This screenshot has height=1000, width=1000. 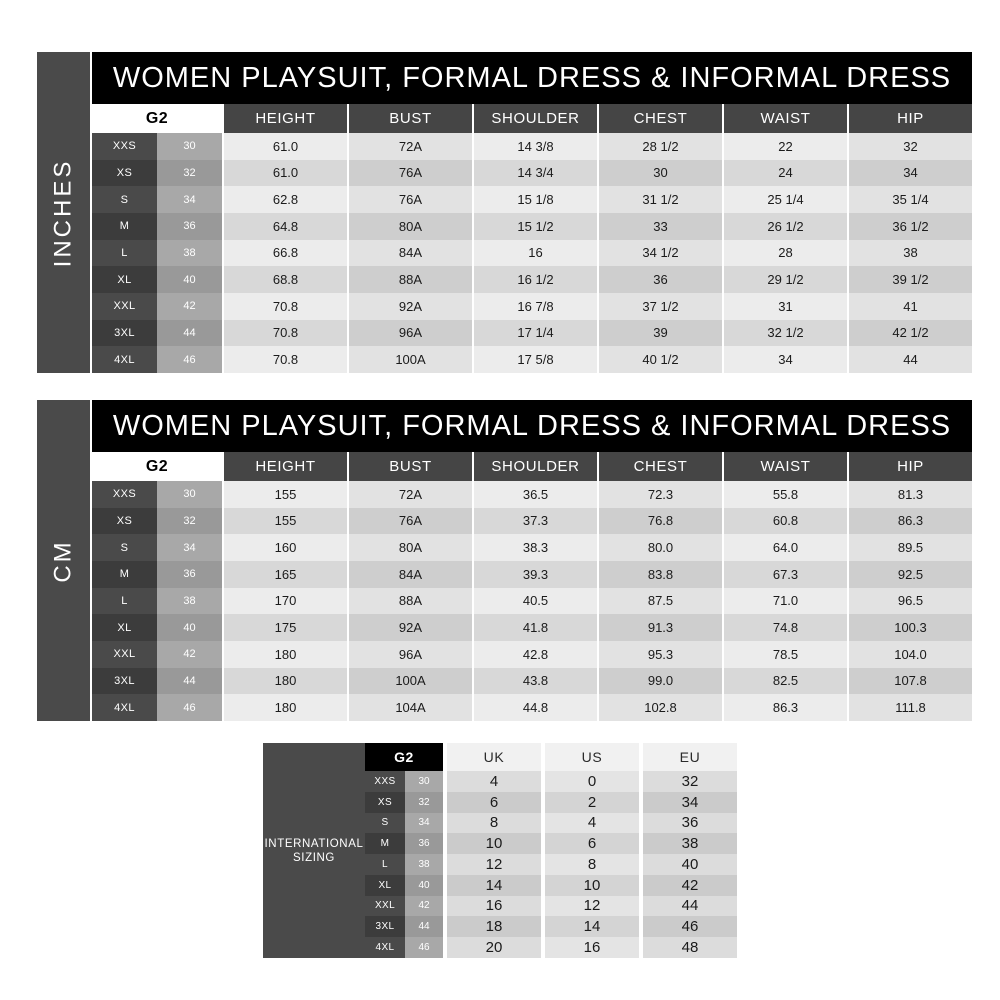 What do you see at coordinates (659, 574) in the screenshot?
I see `value-cell: 83.8` at bounding box center [659, 574].